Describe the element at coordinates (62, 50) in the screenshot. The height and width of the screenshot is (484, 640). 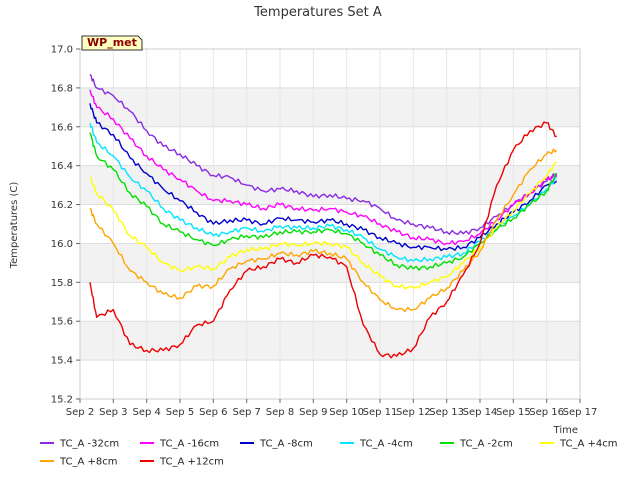
I see `y-tick-label: 17.0` at that location.